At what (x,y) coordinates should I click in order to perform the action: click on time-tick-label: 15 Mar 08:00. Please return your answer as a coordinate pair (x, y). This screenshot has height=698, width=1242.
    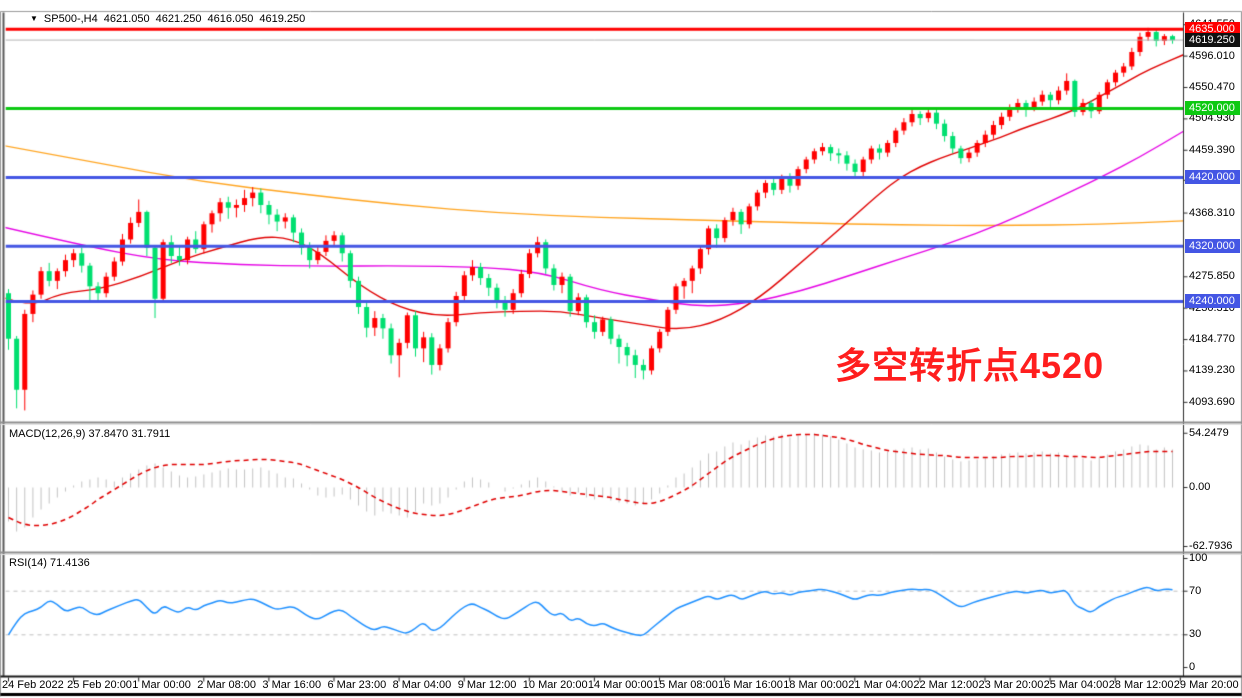
    Looking at the image, I should click on (685, 685).